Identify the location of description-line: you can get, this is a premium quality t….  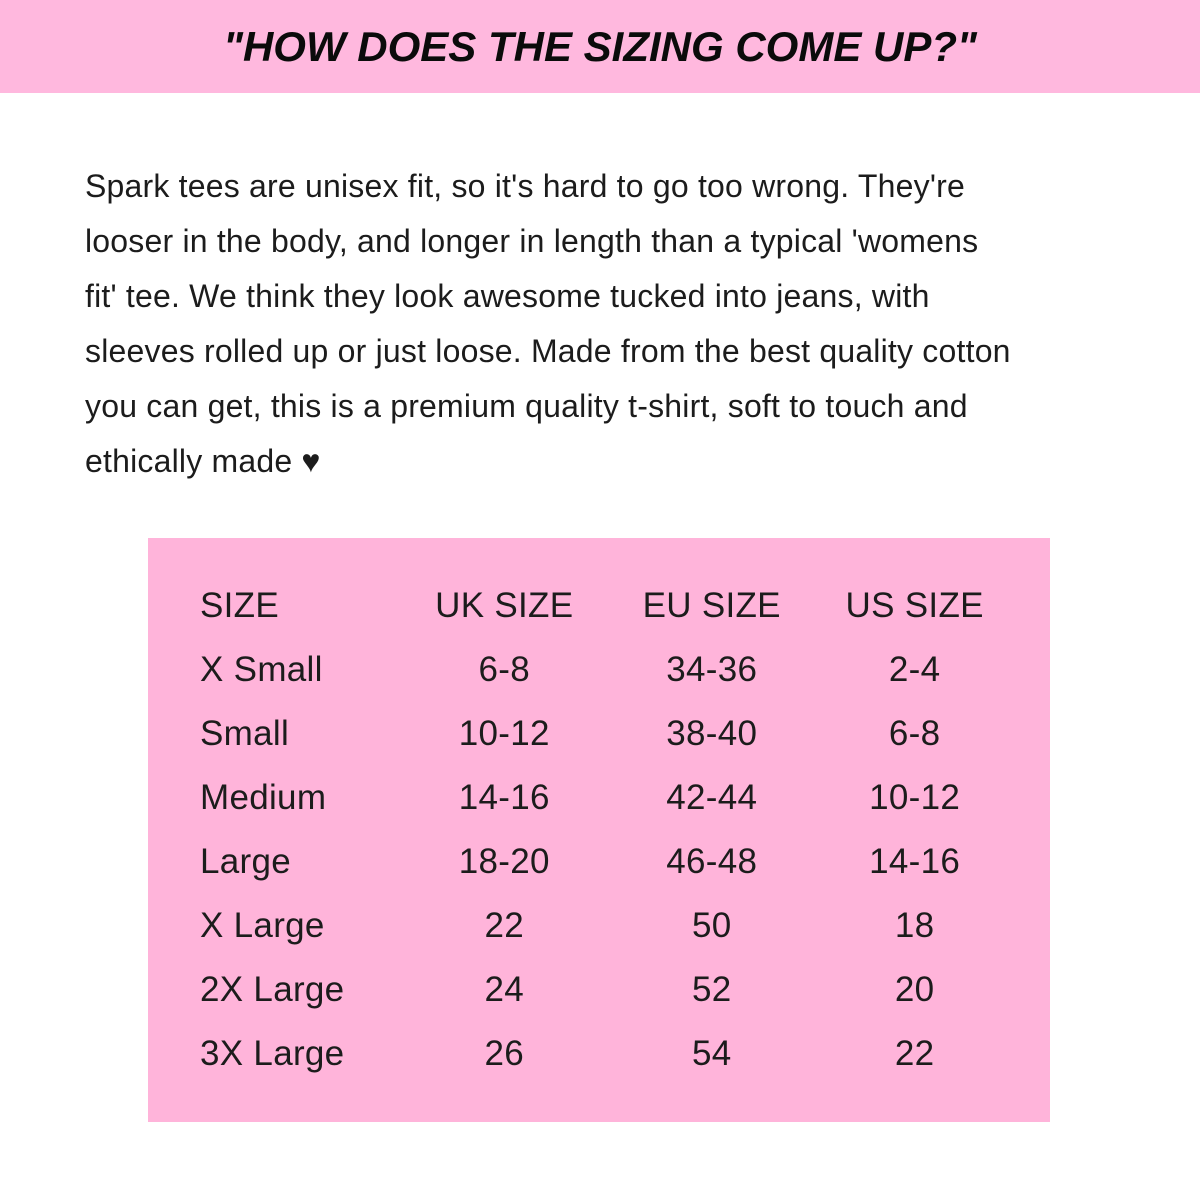
(526, 406).